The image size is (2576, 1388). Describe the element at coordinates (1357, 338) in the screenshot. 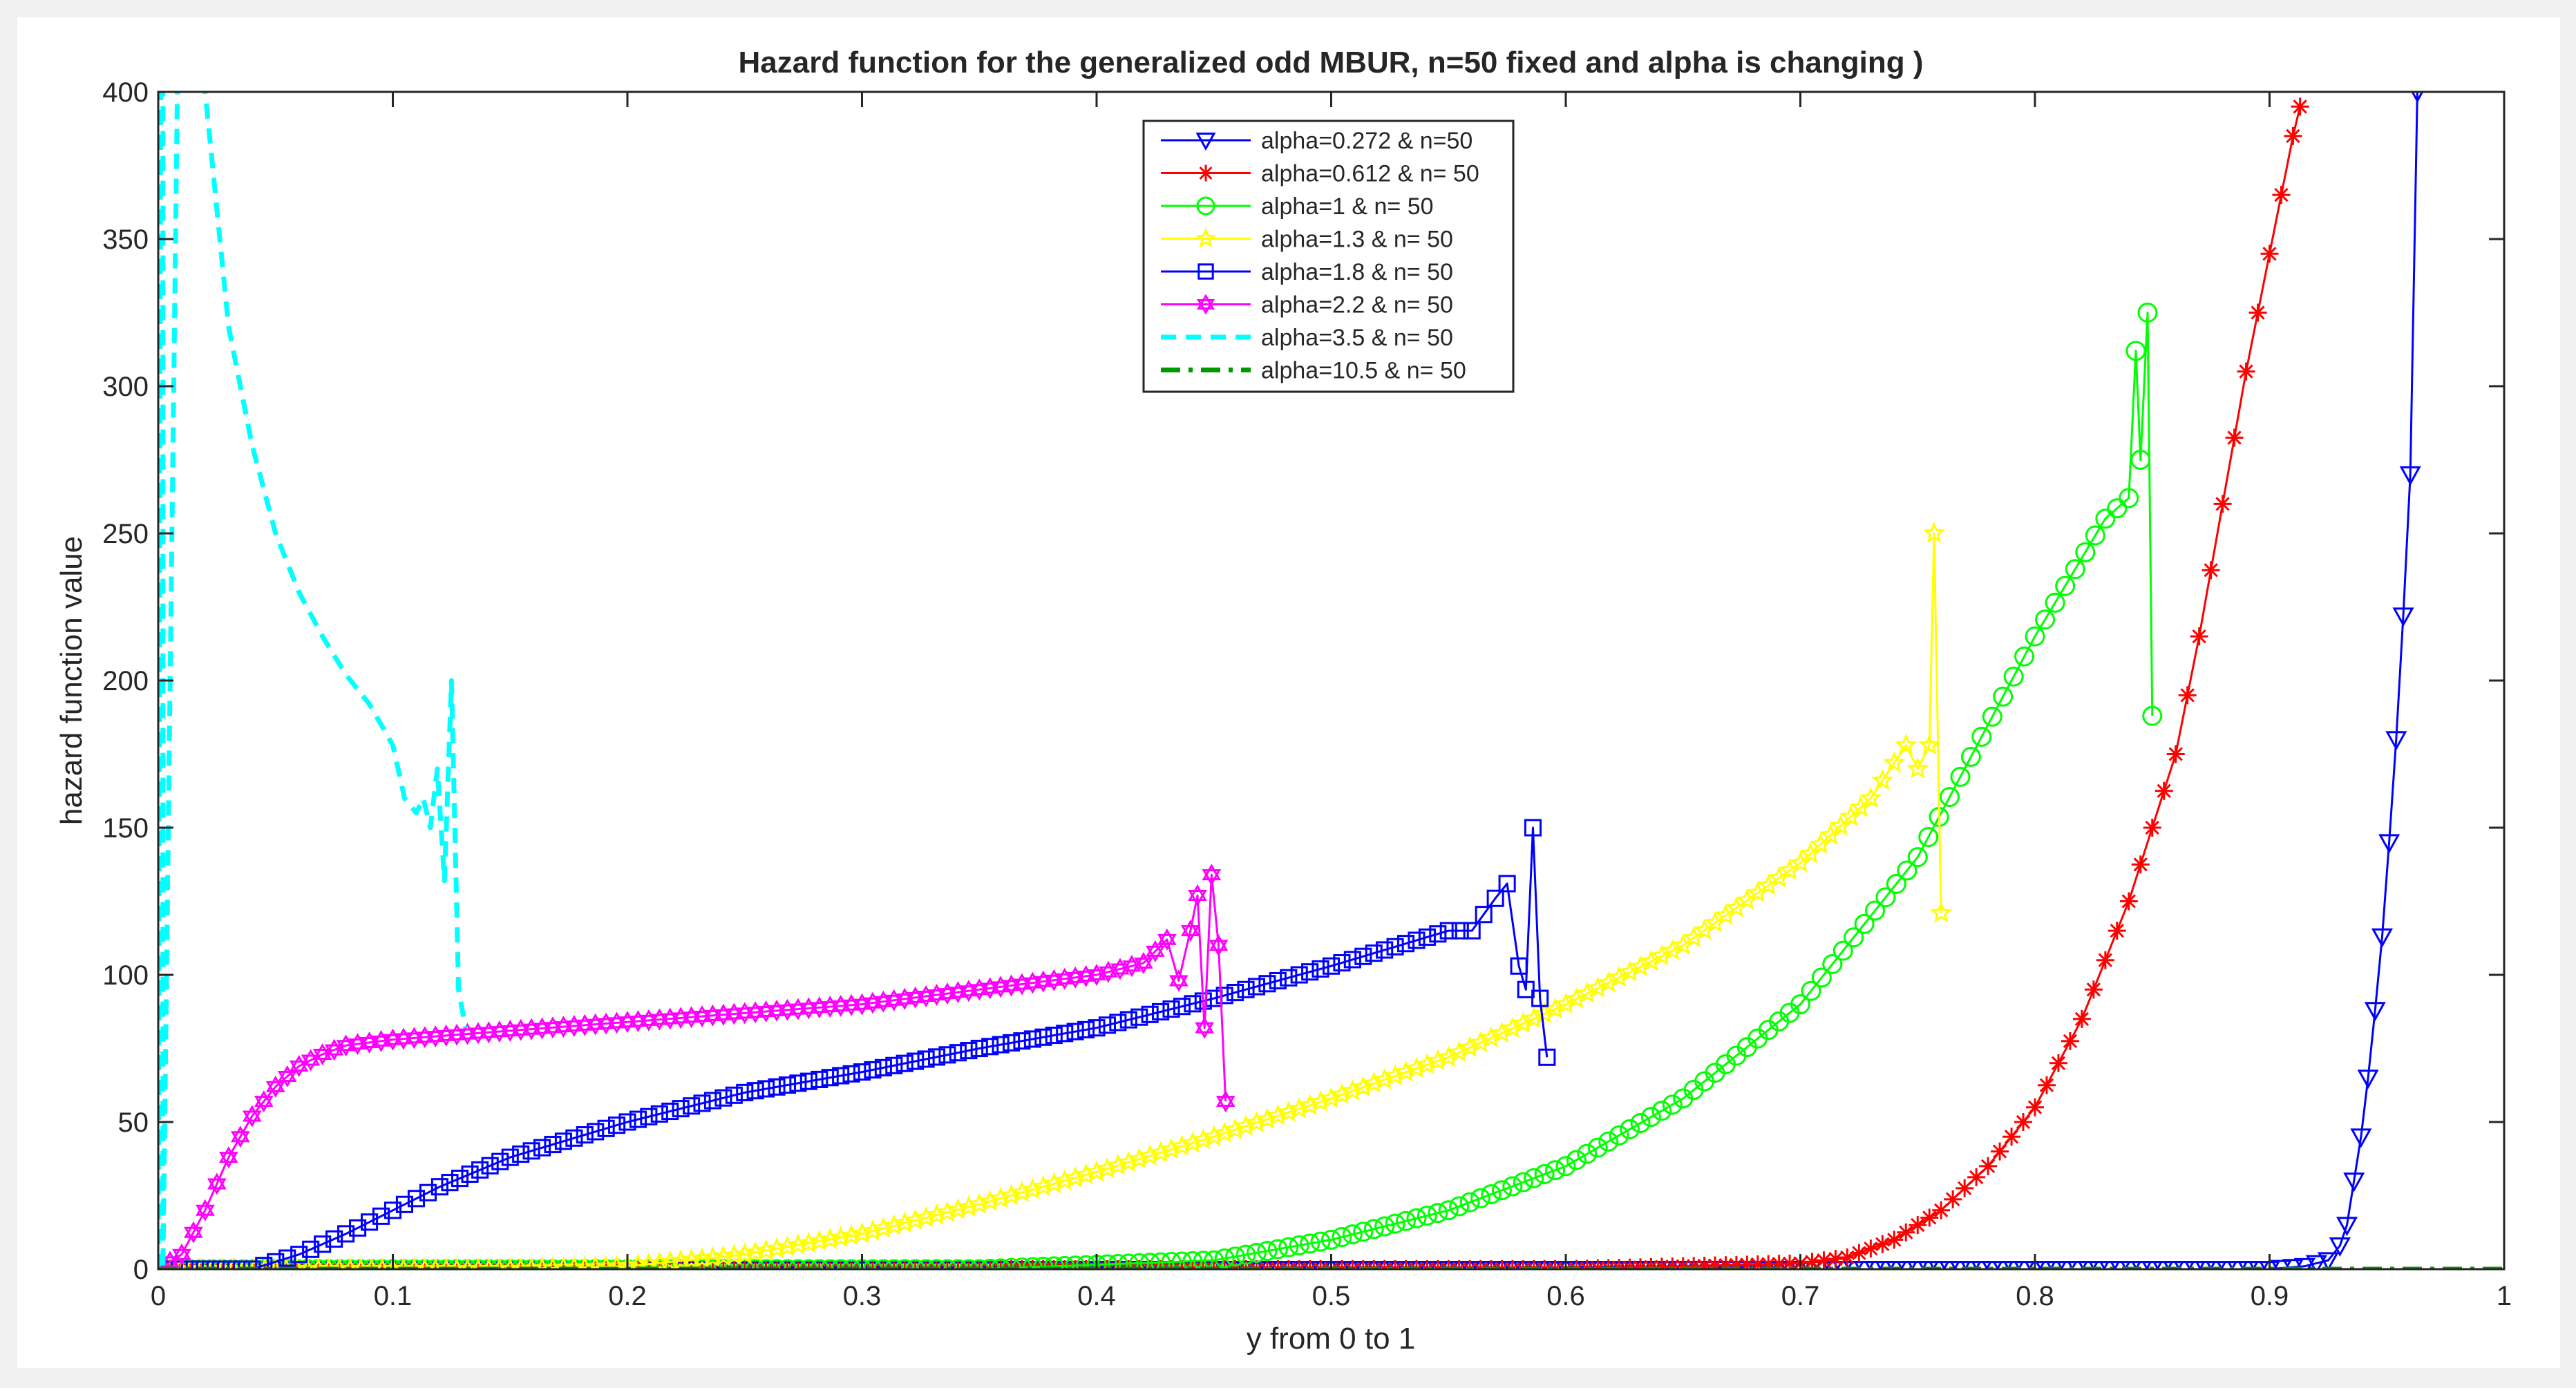

I see `legend-label: alpha=3.5 & n= 50` at that location.